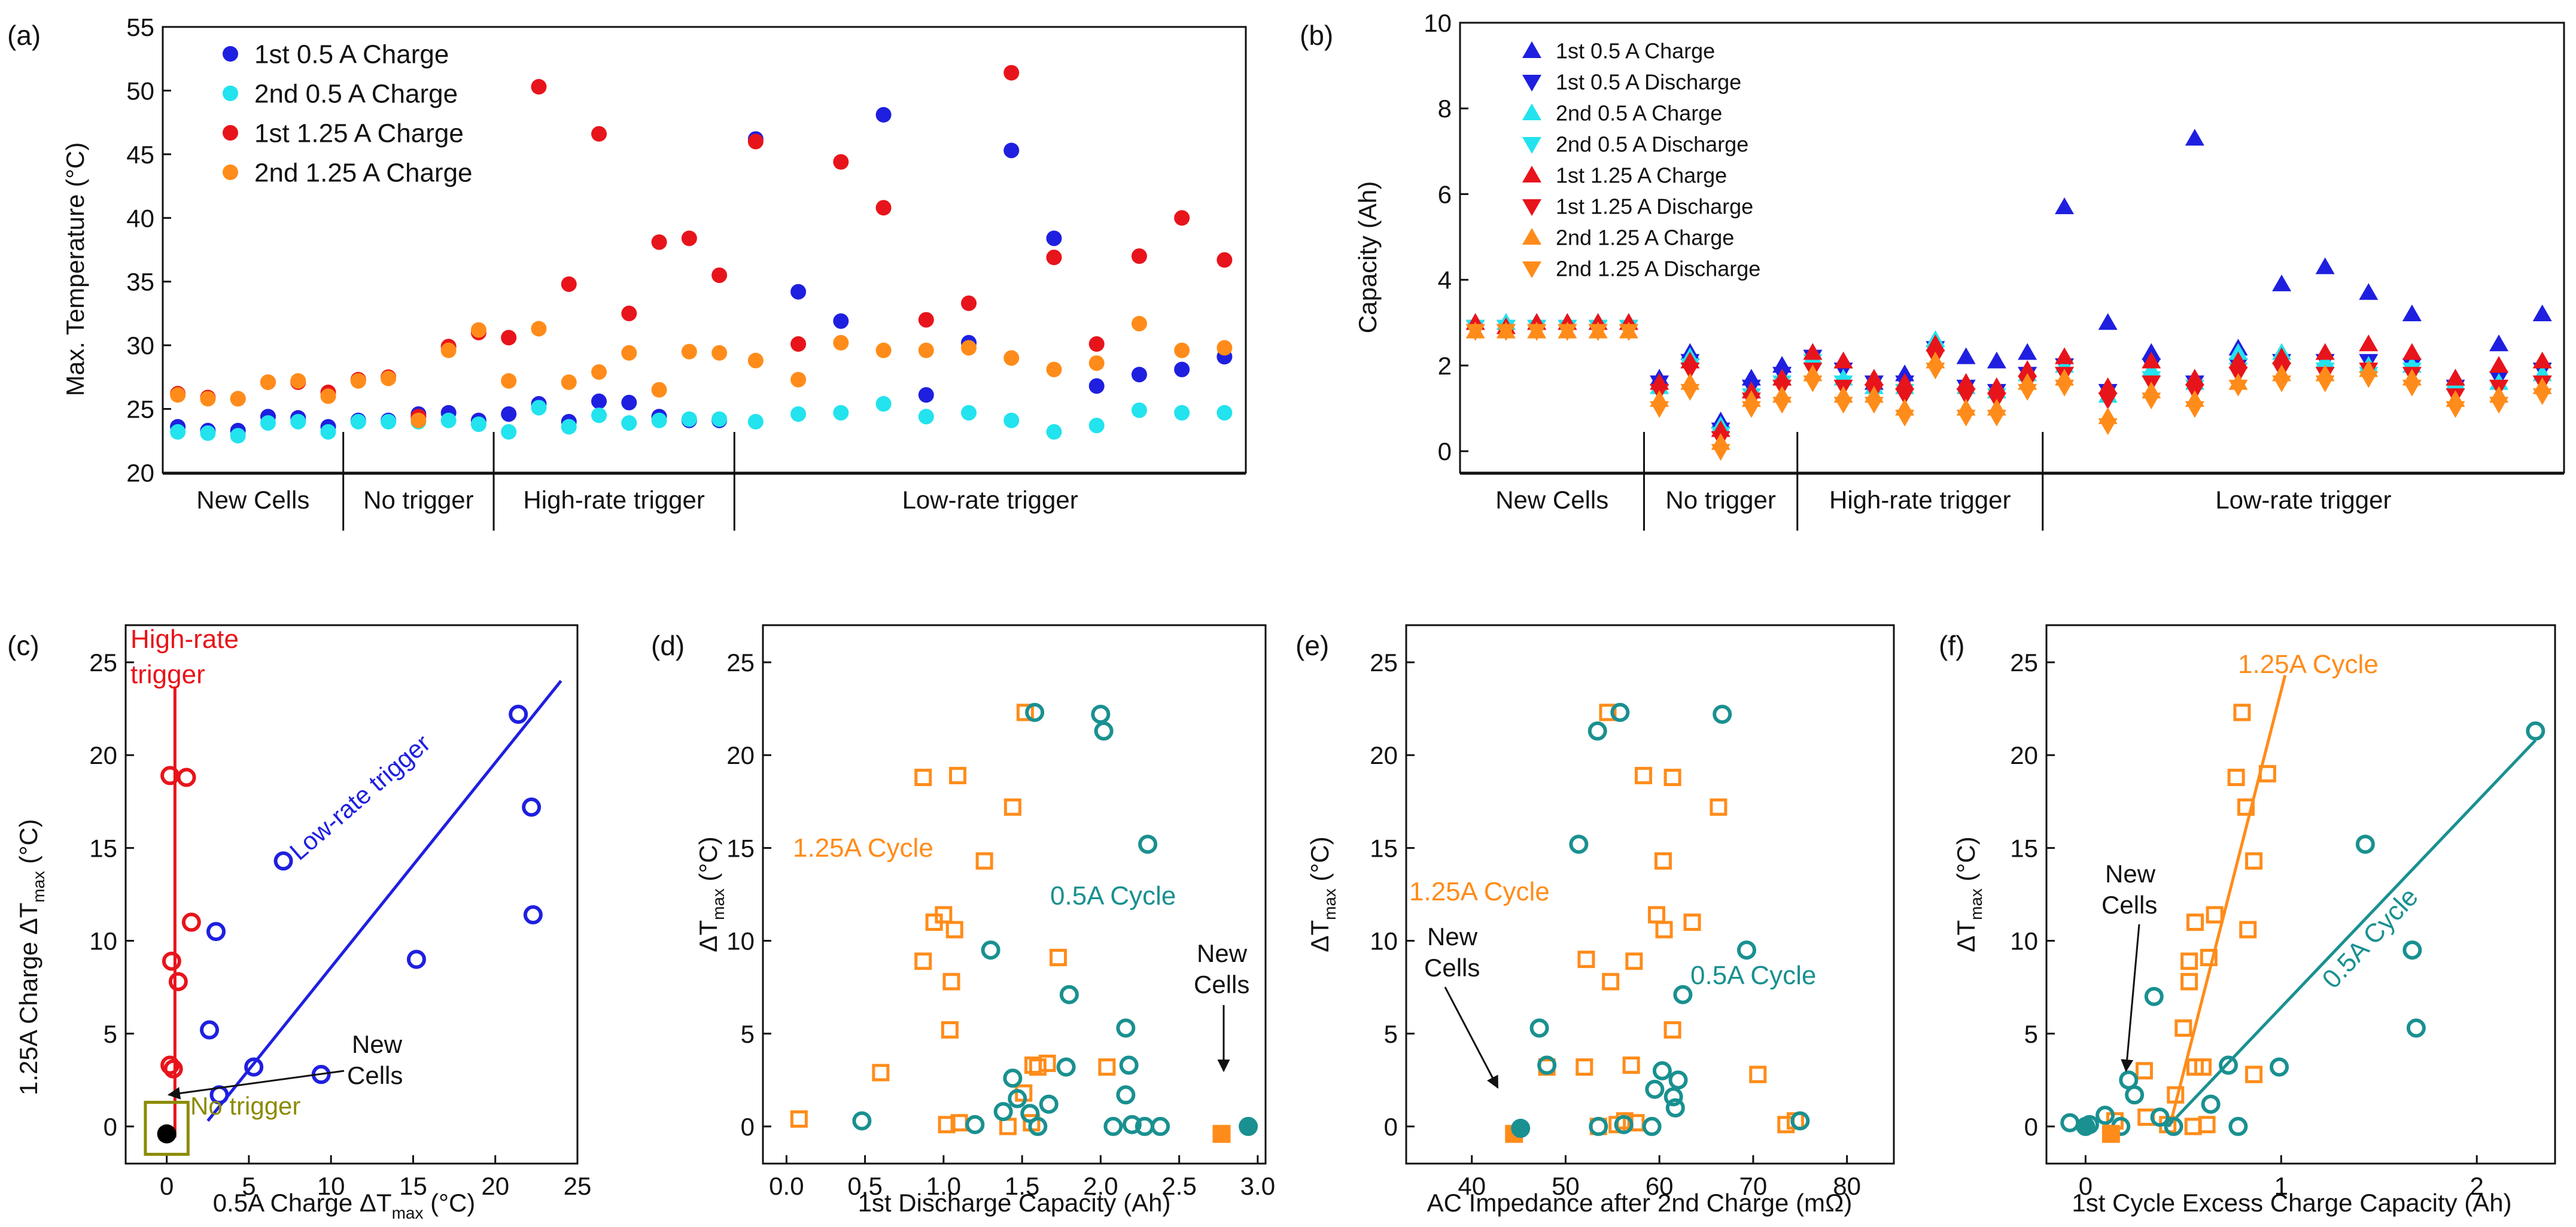 This screenshot has width=2576, height=1227. I want to click on panel-a-group-label-high-rate-trigger: High-rate trigger, so click(614, 500).